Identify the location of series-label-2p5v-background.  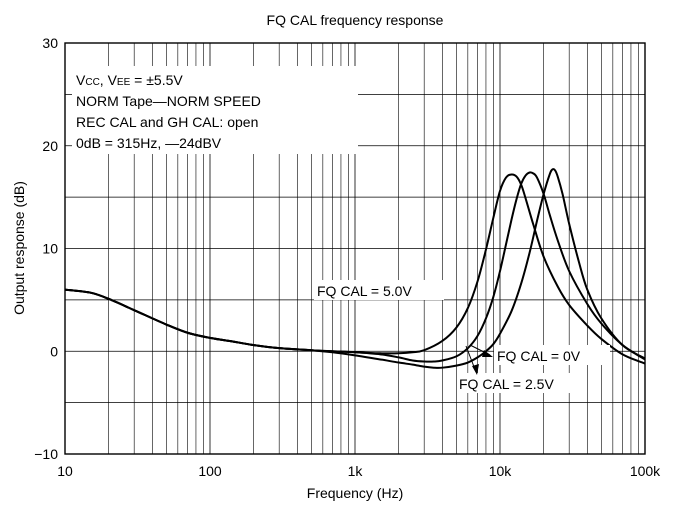
(522, 383).